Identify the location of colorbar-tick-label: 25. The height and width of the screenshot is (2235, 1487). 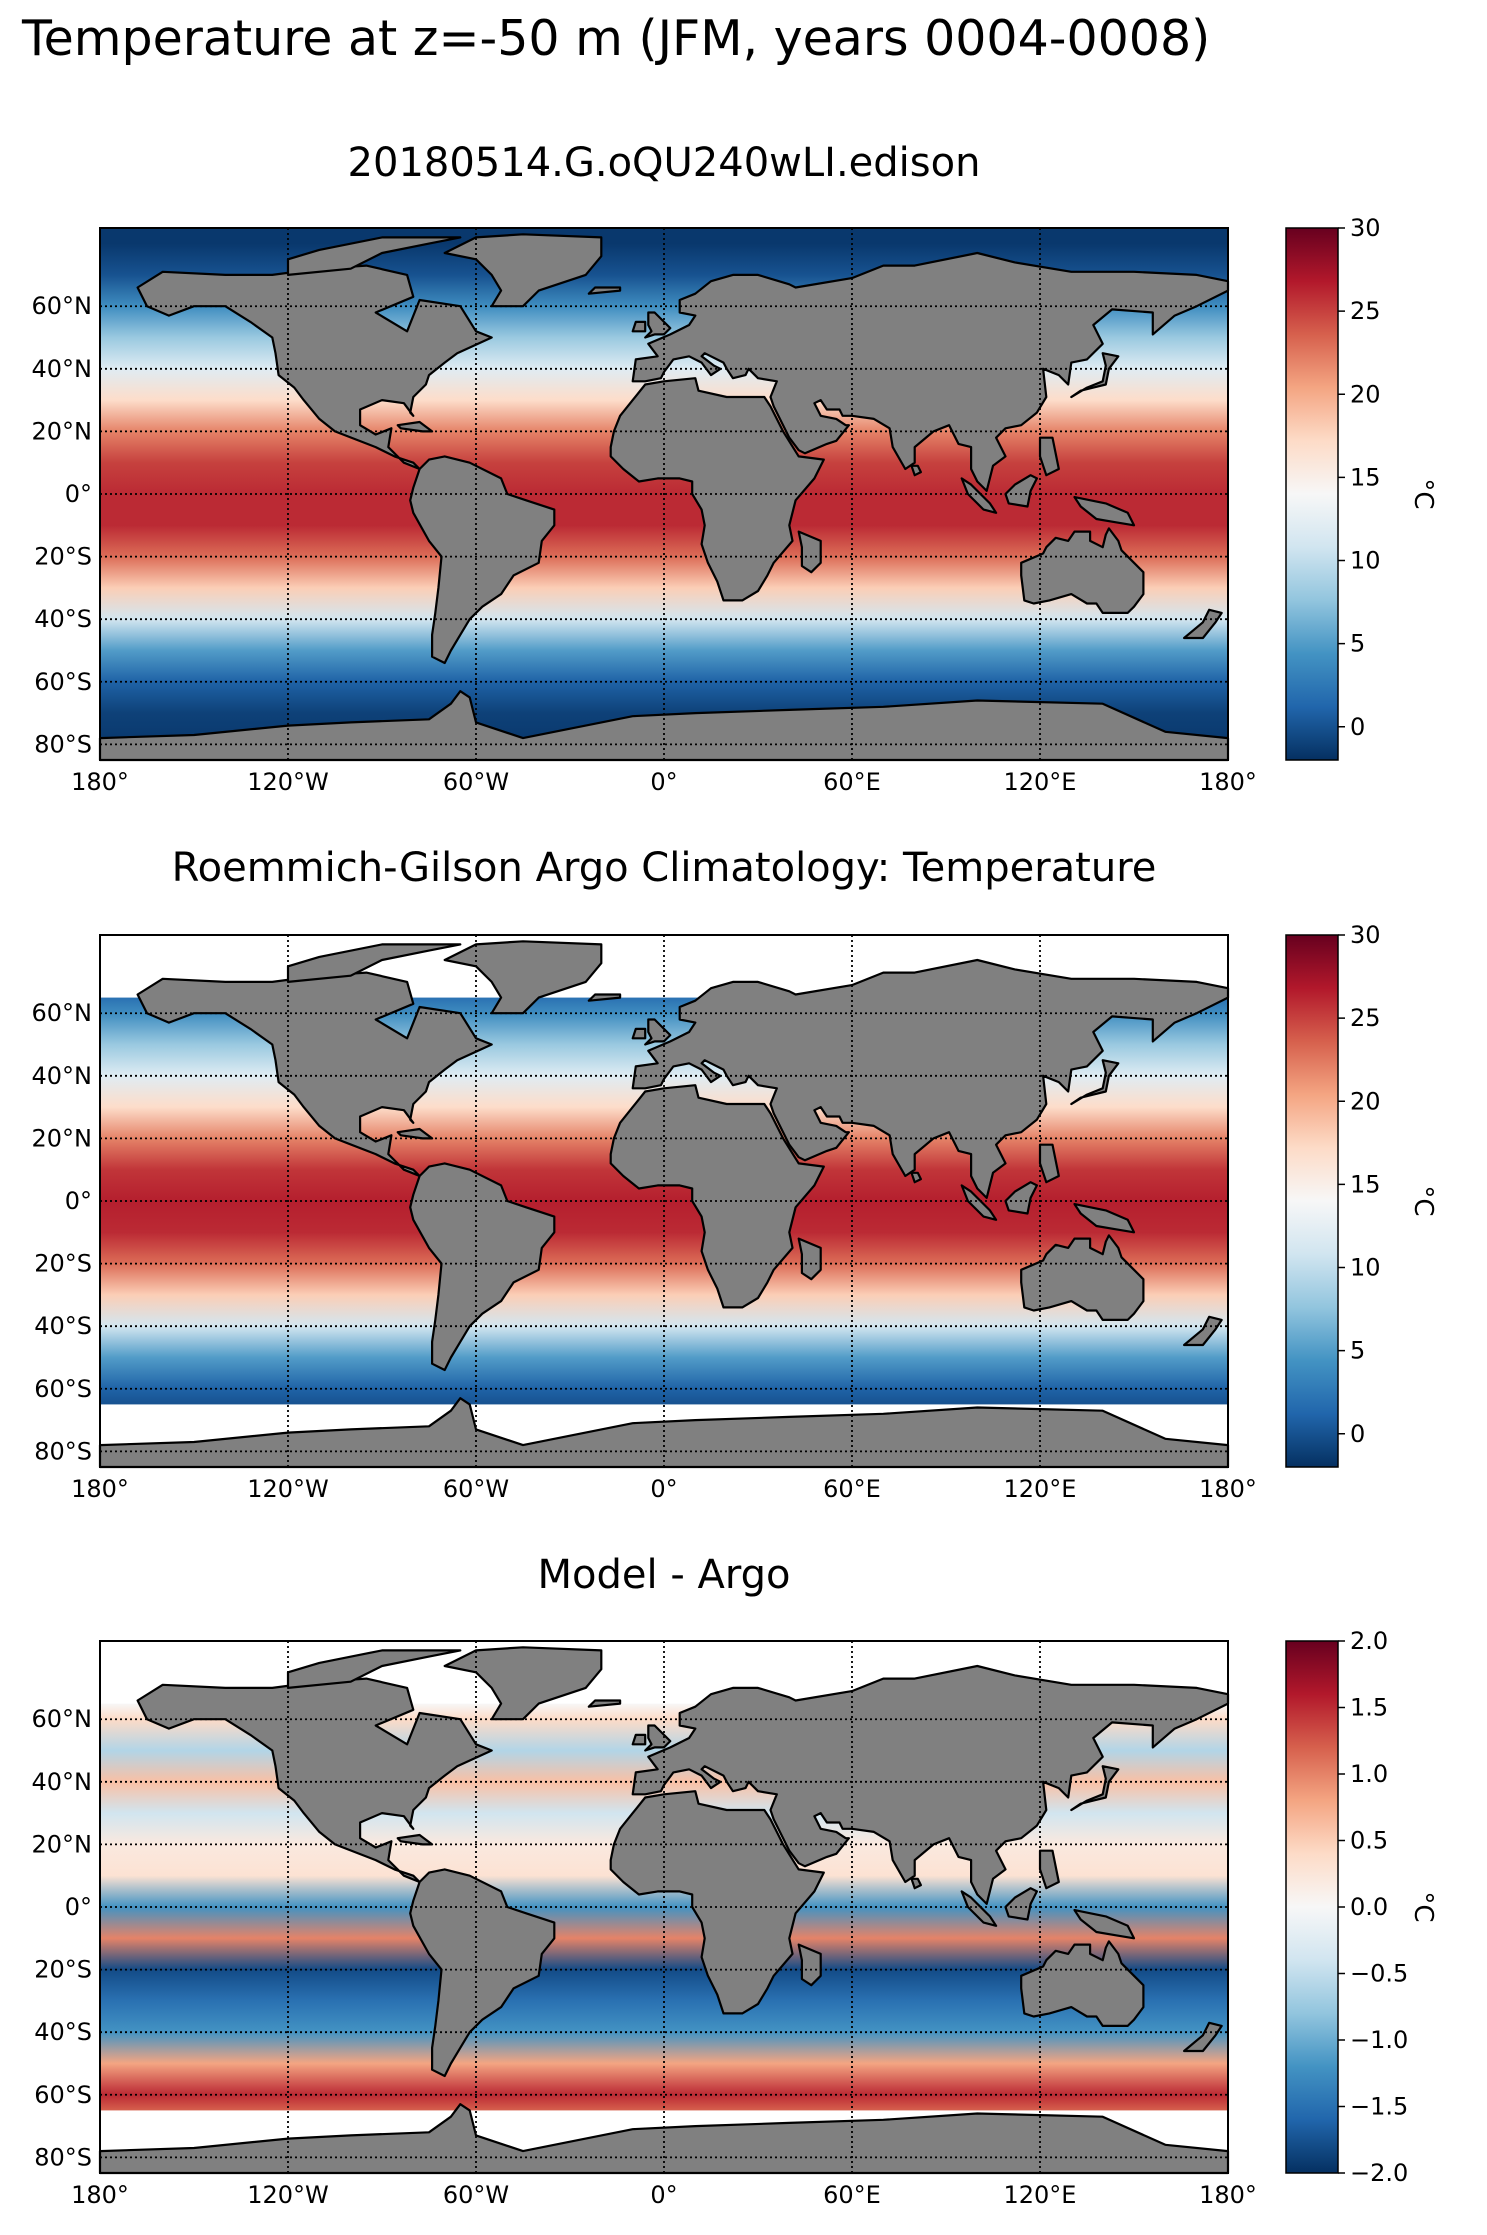
(1365, 1018).